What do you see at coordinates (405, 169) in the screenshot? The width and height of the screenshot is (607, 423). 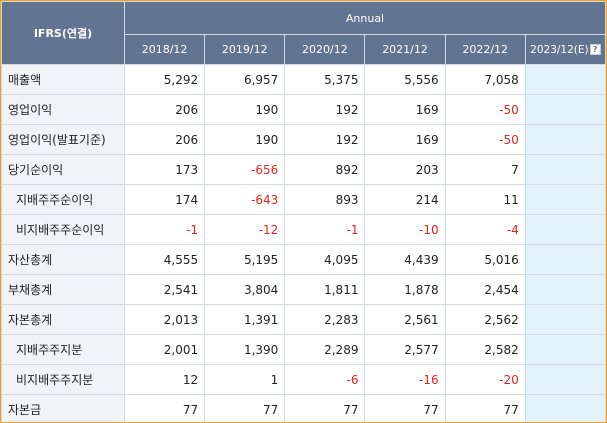 I see `value-cell: 203` at bounding box center [405, 169].